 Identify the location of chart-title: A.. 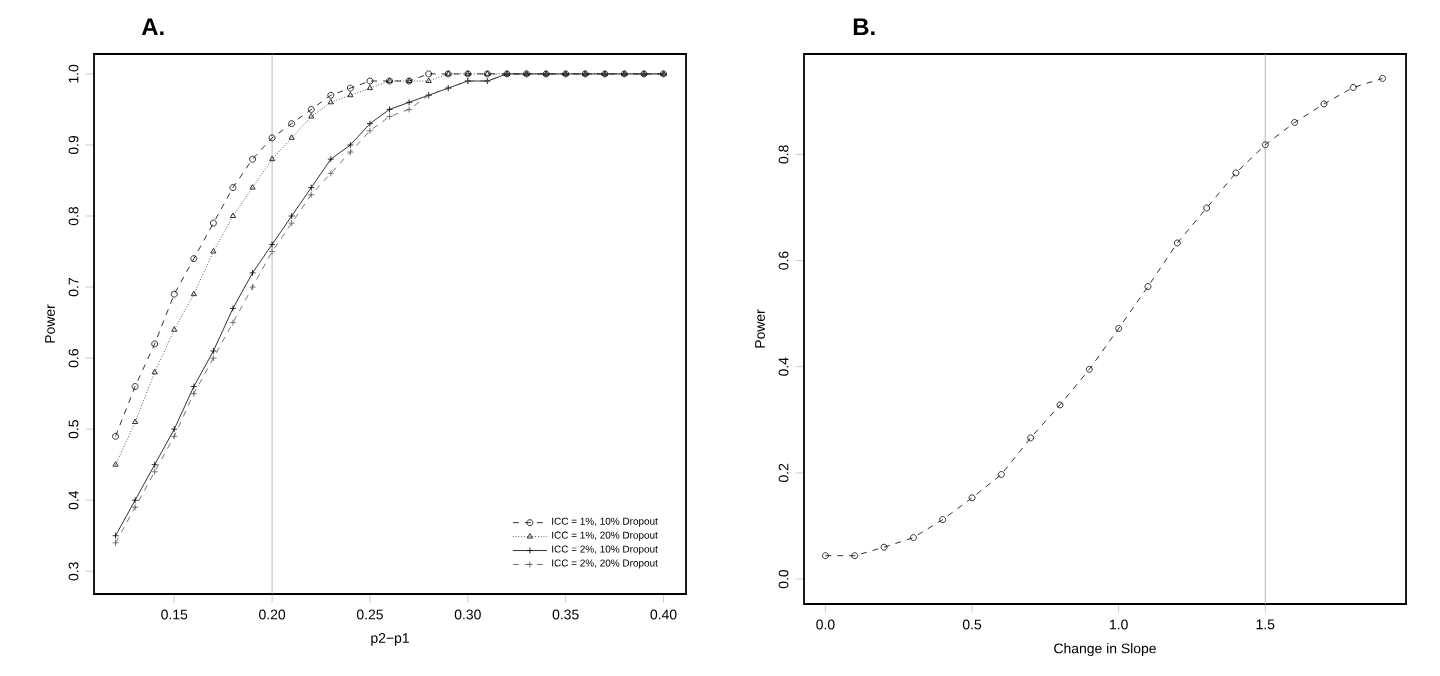
(152, 27).